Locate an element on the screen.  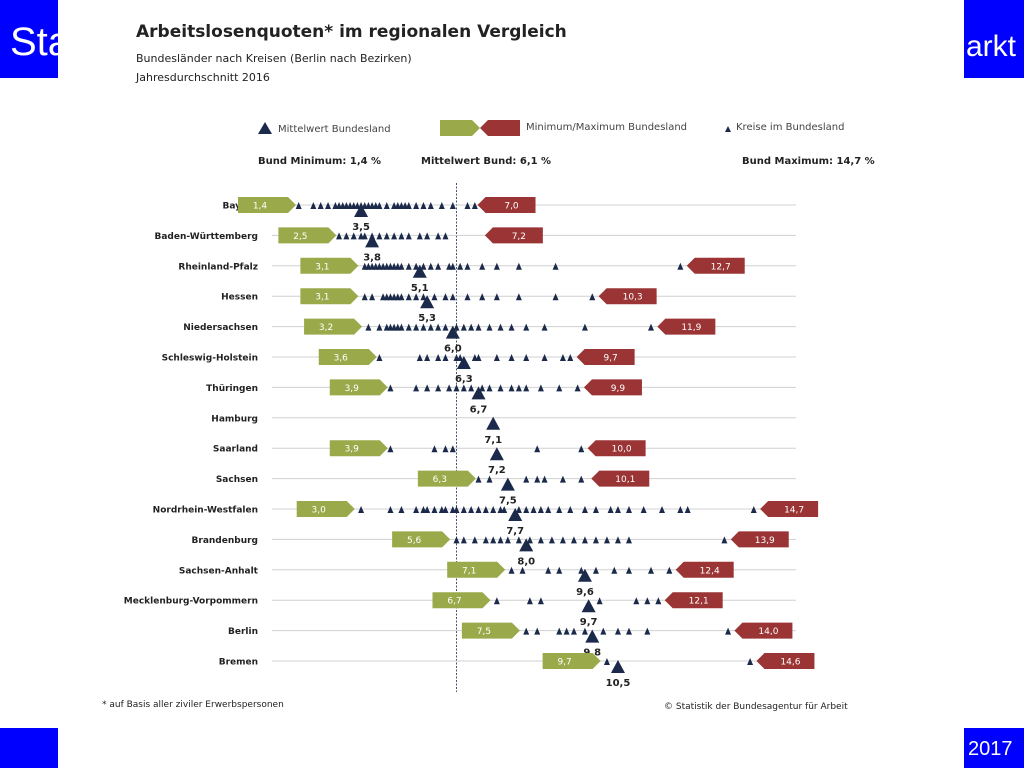
state-label: Schleswig-Holstein is located at coordinates (210, 359).